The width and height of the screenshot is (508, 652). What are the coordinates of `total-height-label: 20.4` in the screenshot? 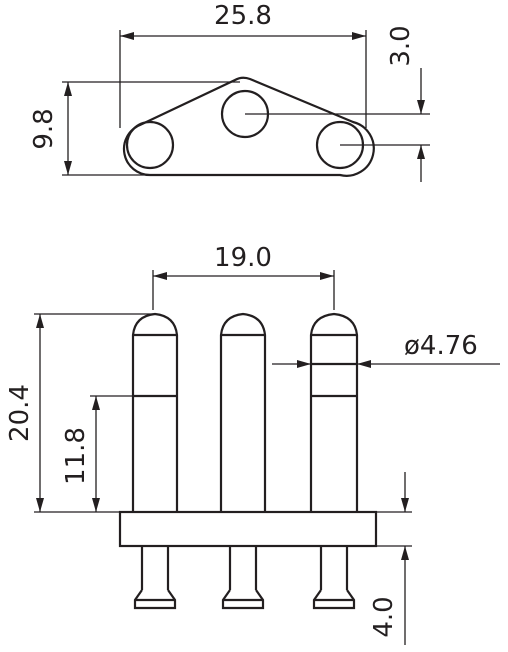 It's located at (20, 413).